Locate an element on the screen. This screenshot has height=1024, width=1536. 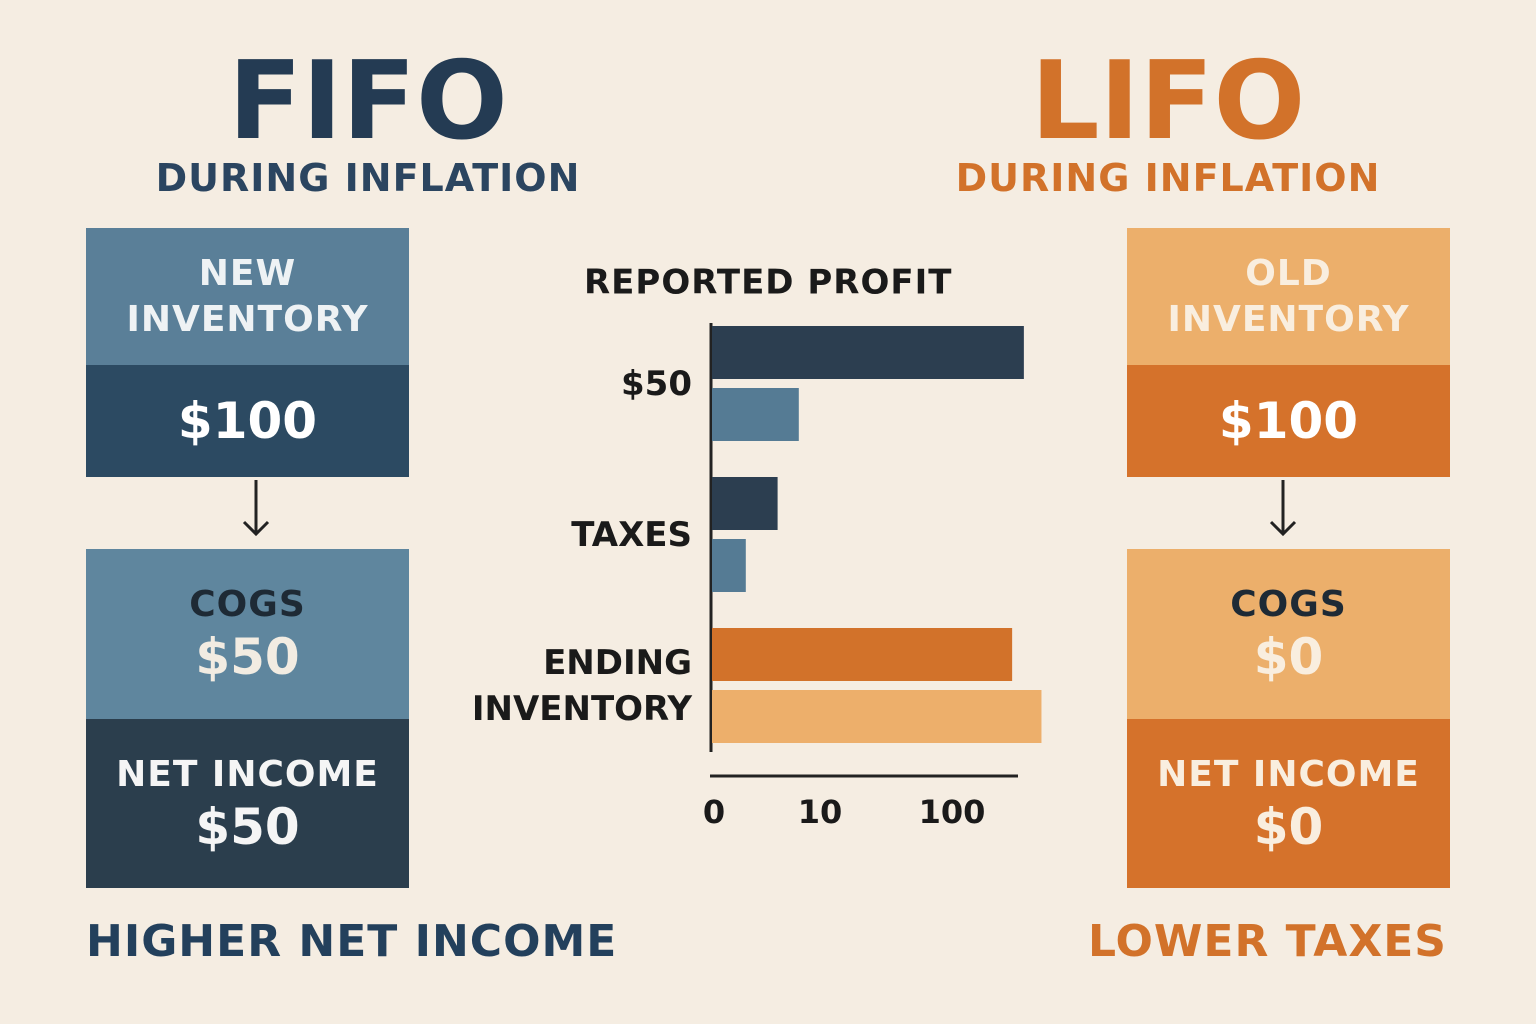
lifo-box: COGS $0 is located at coordinates (1288, 634).